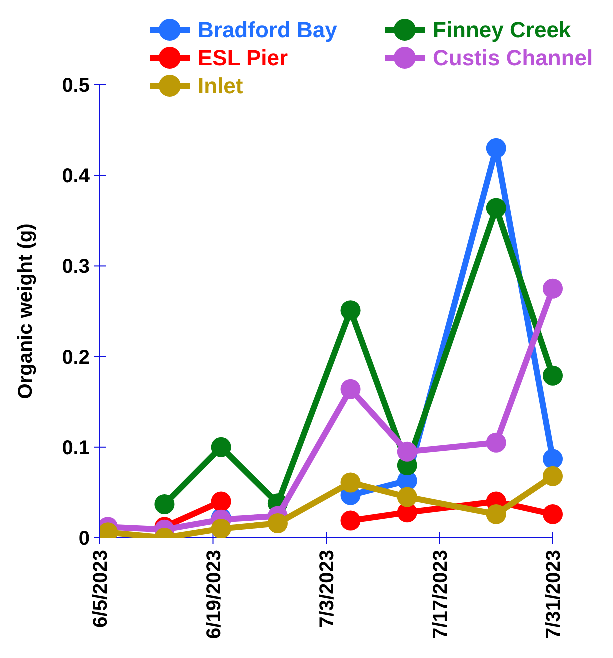 This screenshot has height=658, width=613. I want to click on x-tick-label: 7/31/2023, so click(554, 594).